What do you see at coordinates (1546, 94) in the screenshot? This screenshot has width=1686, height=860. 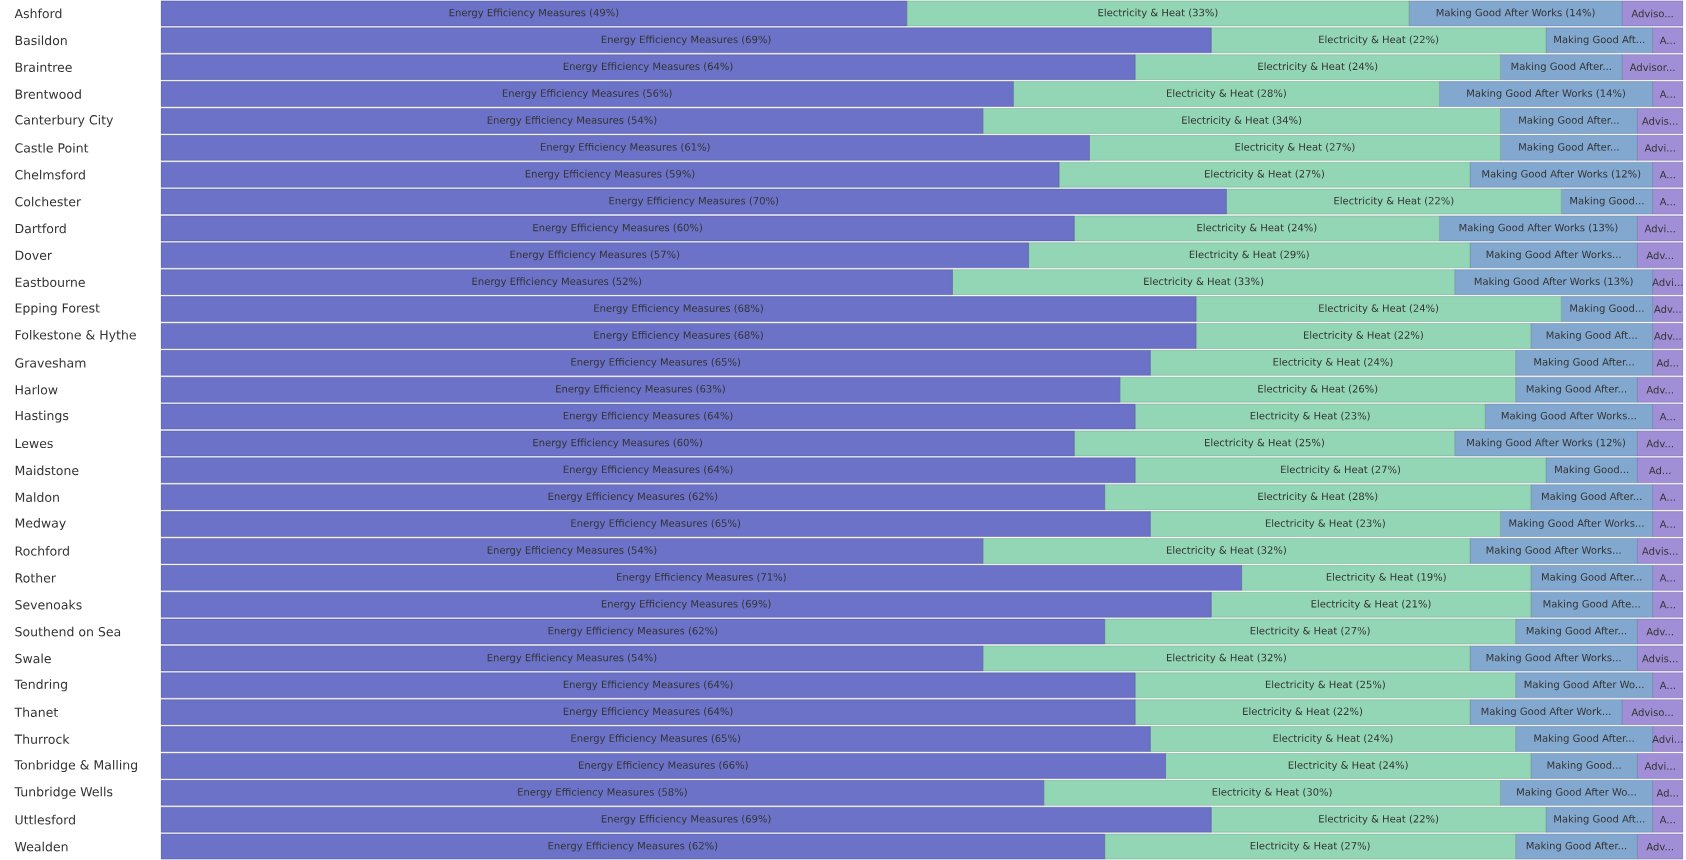 I see `data-label: Making Good After Works (14%)` at bounding box center [1546, 94].